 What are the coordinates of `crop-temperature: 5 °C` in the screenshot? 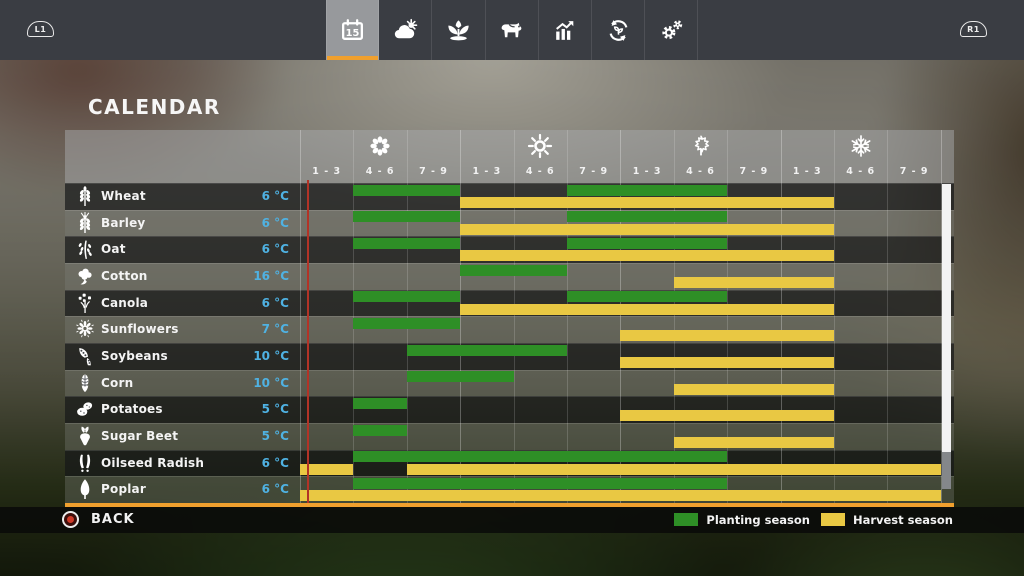 It's located at (275, 409).